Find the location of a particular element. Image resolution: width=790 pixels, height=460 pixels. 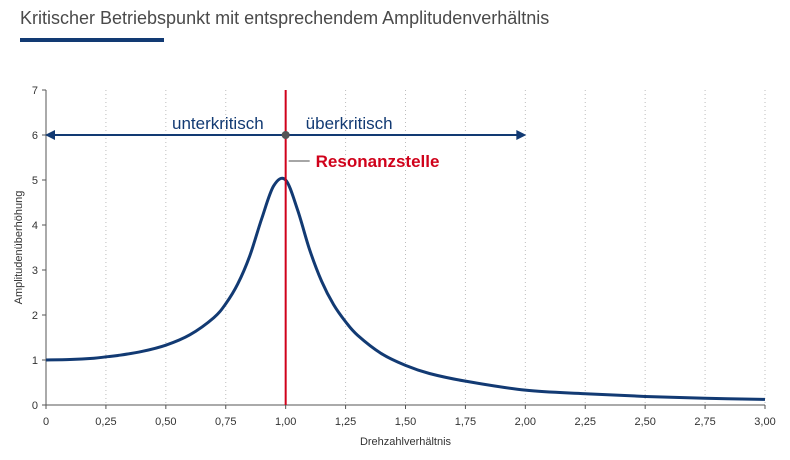

y-tick-label: 4 is located at coordinates (35, 226).